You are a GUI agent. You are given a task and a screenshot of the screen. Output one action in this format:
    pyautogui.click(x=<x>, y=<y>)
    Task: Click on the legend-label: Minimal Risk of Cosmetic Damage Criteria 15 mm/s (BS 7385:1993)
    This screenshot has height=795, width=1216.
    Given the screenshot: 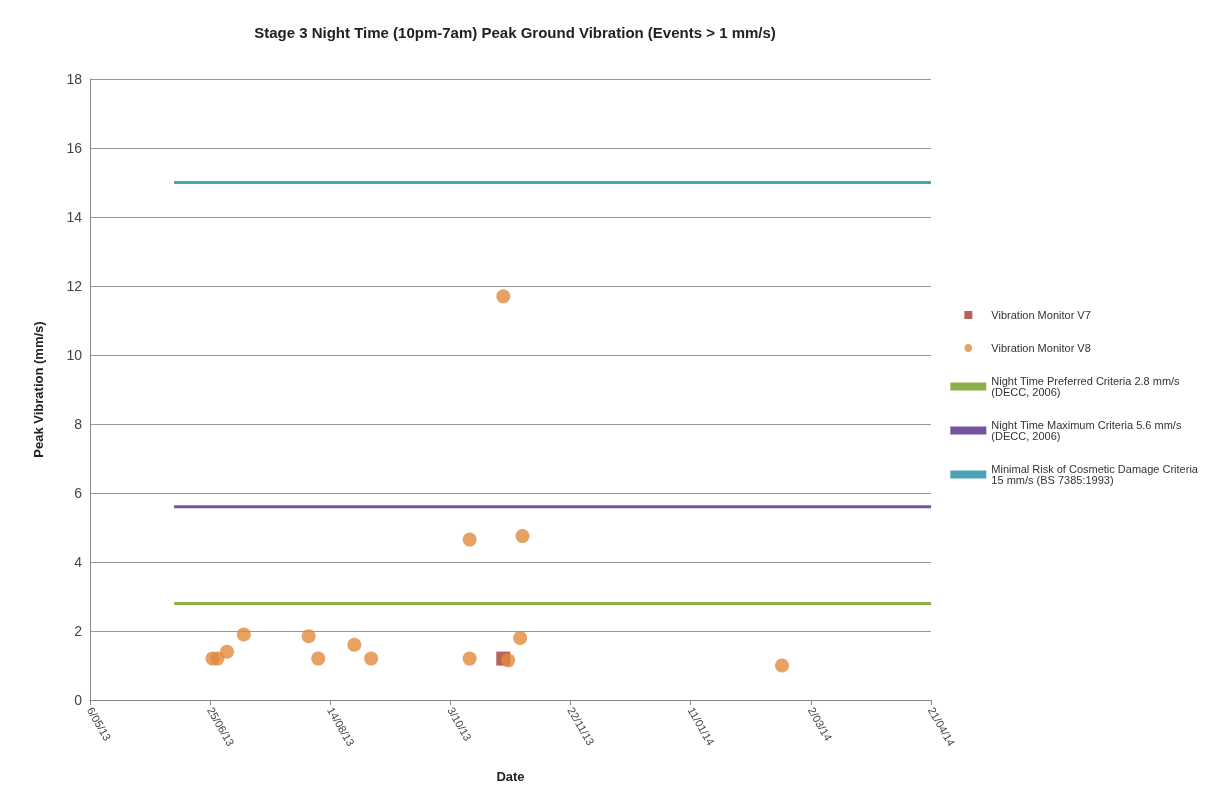 What is the action you would take?
    pyautogui.click(x=1096, y=474)
    